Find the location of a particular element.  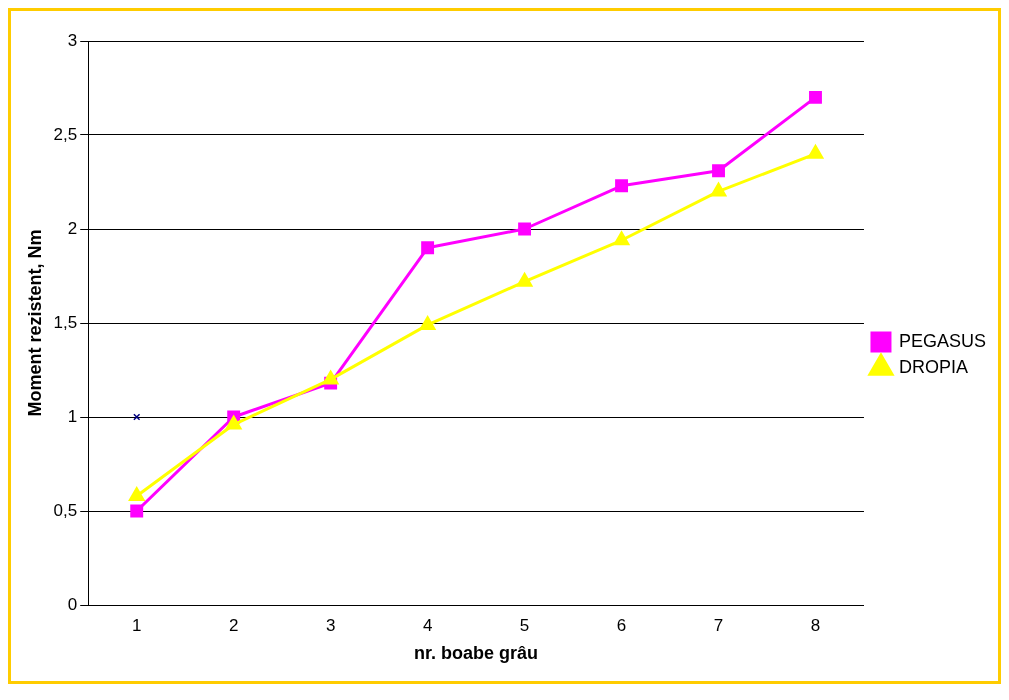

y-tick-label: 1 is located at coordinates (72, 416).